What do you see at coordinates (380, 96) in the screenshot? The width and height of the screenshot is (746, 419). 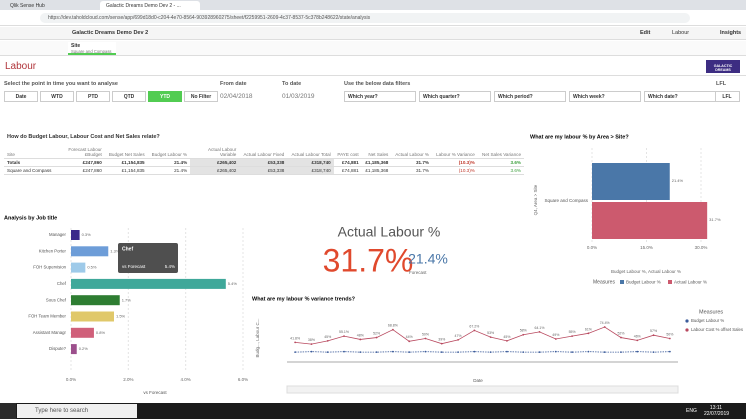 I see `data-filter-button: Which year?` at bounding box center [380, 96].